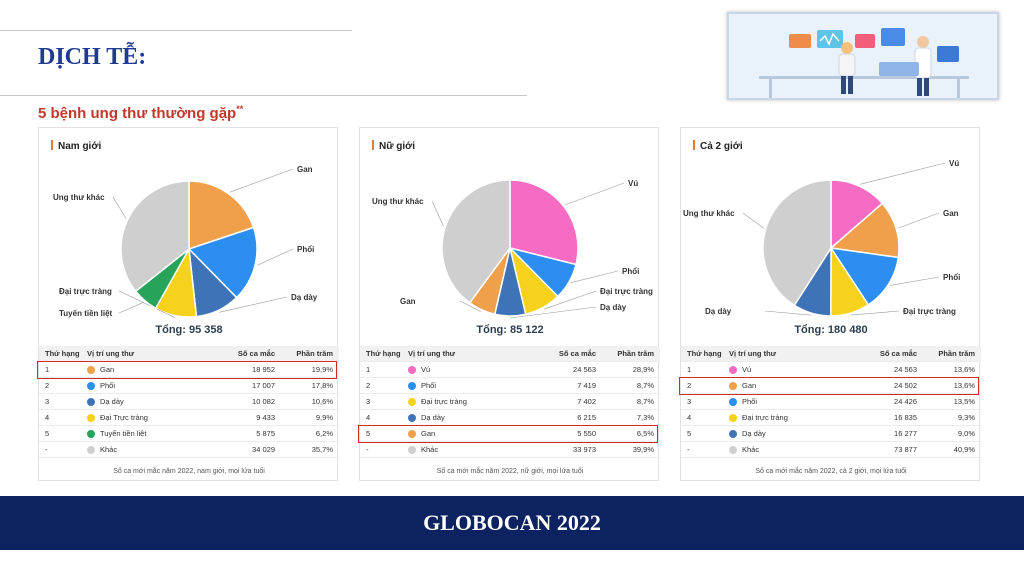 This screenshot has height=576, width=1024. I want to click on cell-site-text: Vú, so click(747, 369).